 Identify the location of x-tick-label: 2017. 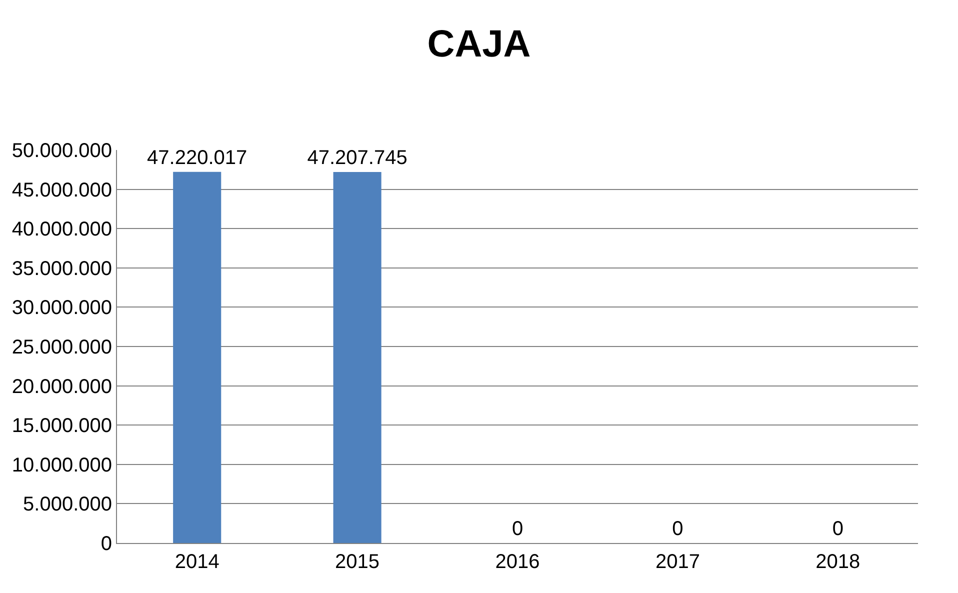
(677, 562).